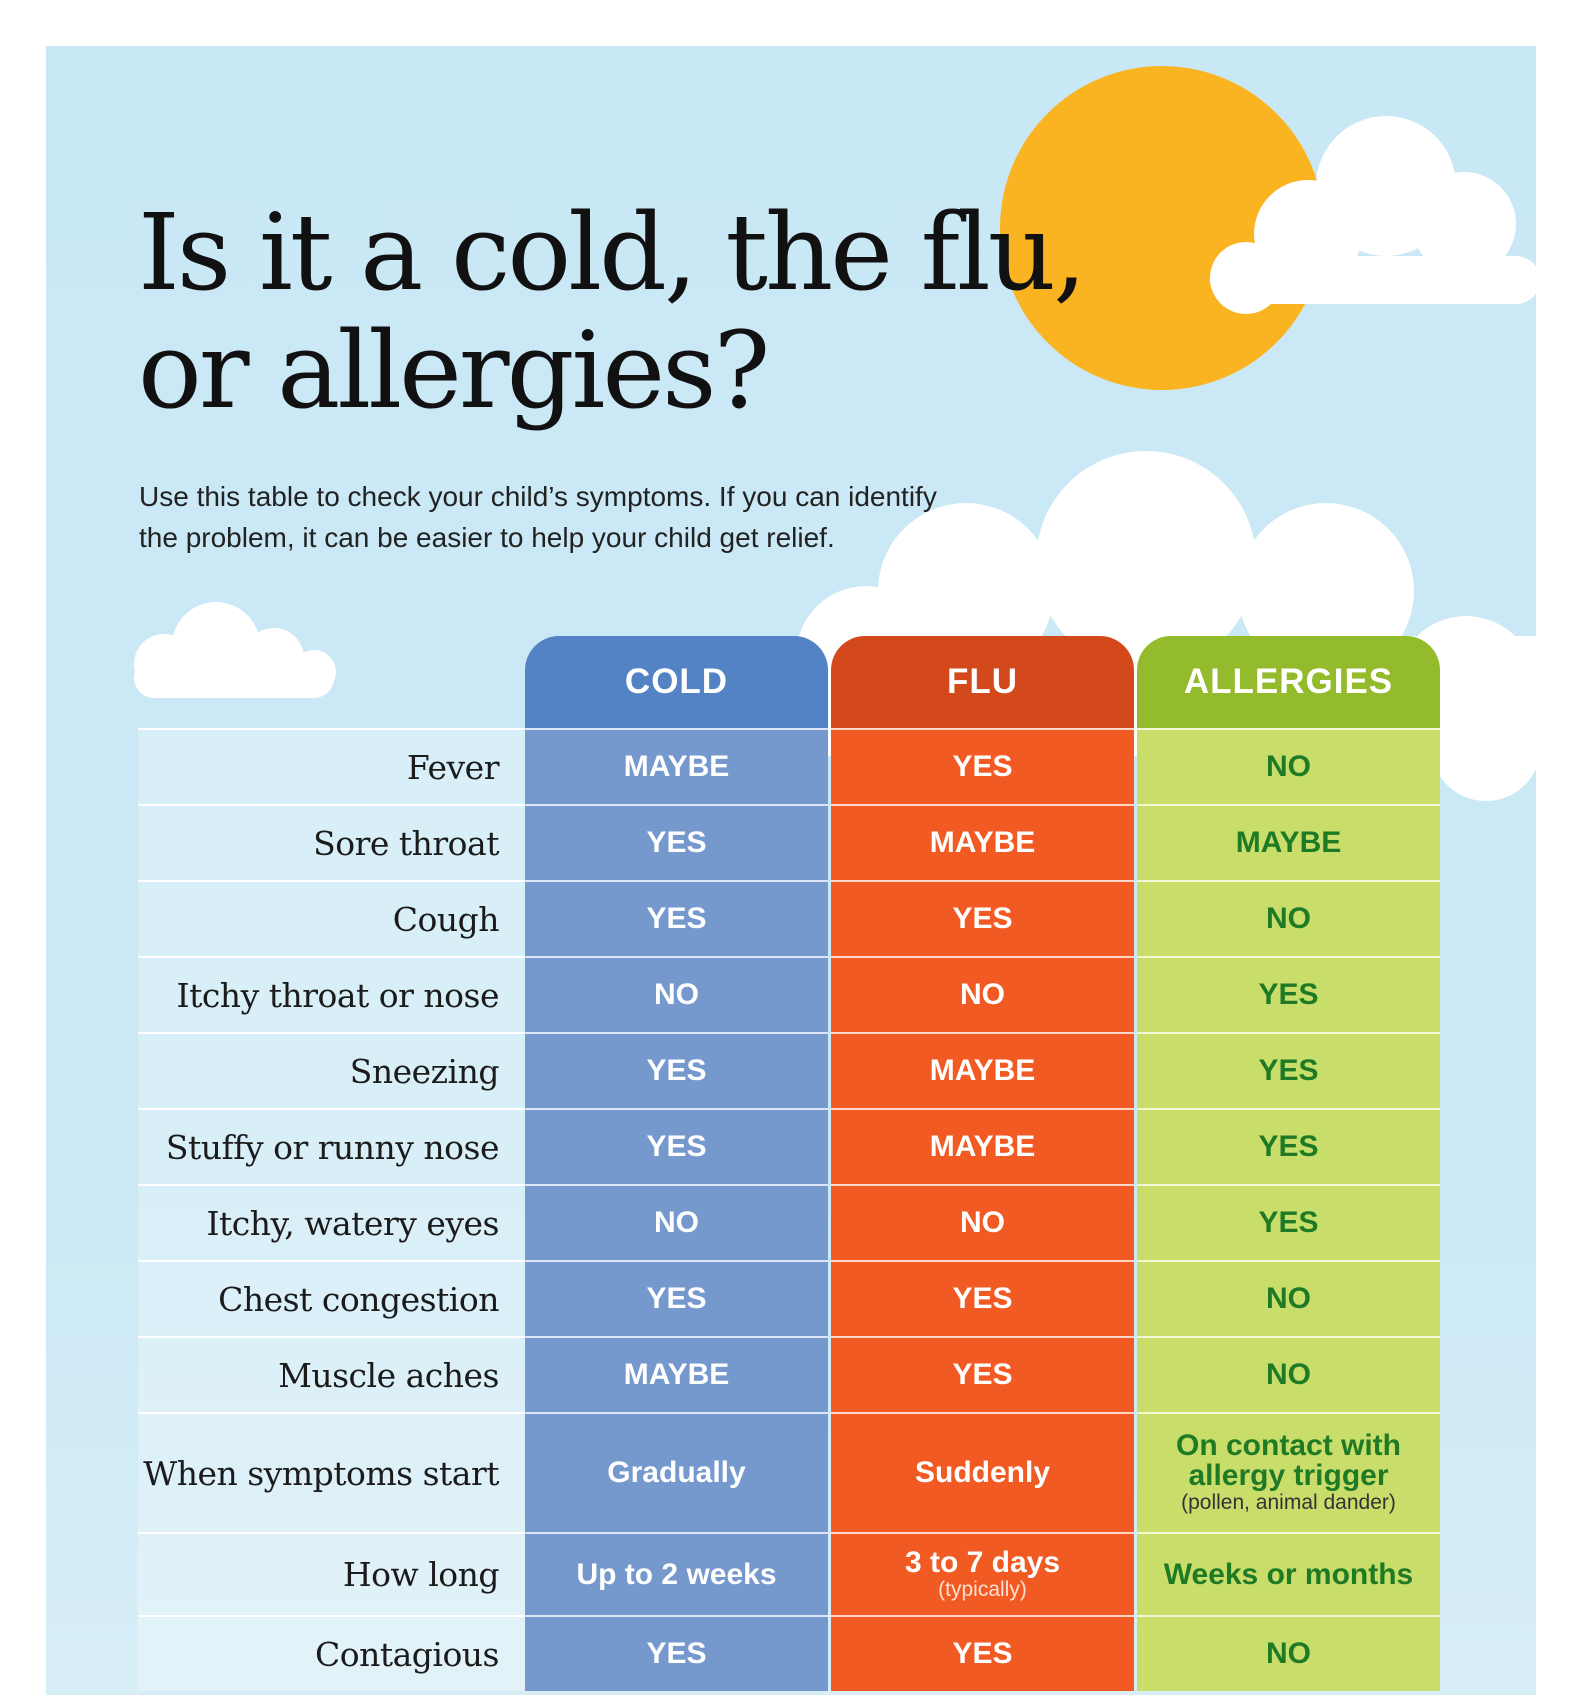 The image size is (1584, 1695). I want to click on table-row: Cough YES YES NO, so click(813, 918).